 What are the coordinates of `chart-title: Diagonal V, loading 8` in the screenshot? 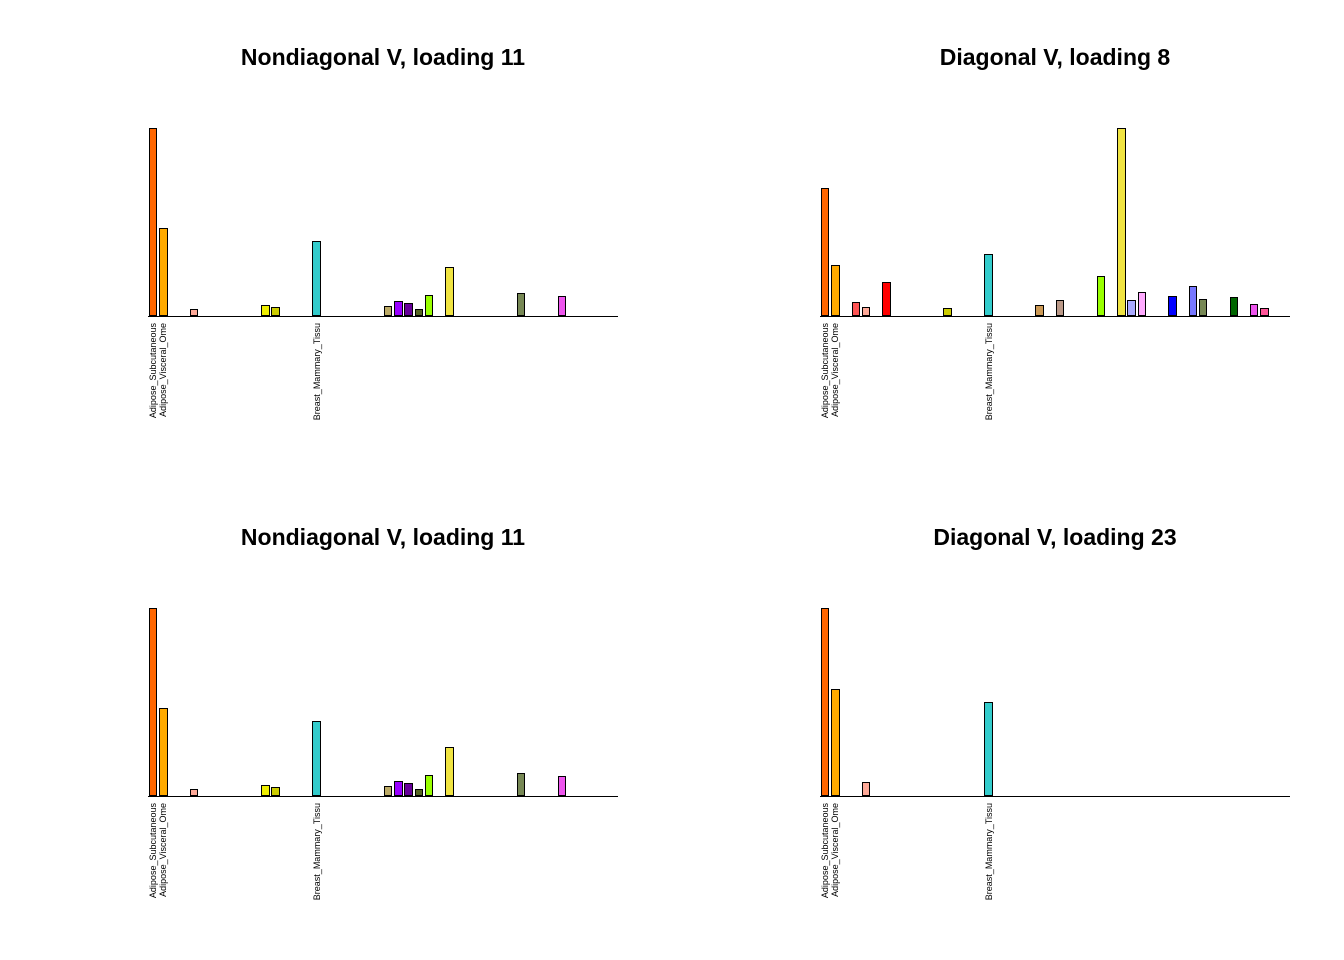 It's located at (1055, 57).